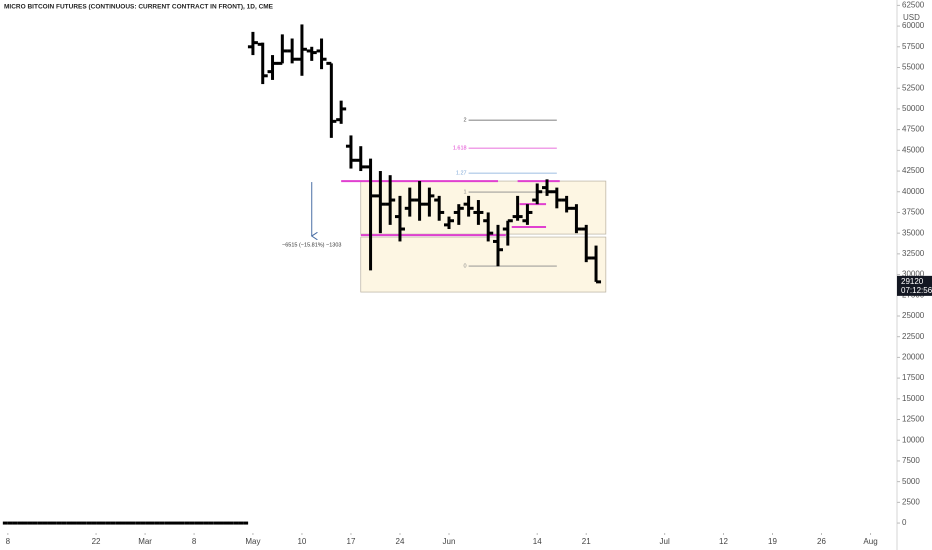 This screenshot has width=932, height=550. I want to click on x-tick-label: Jun, so click(449, 541).